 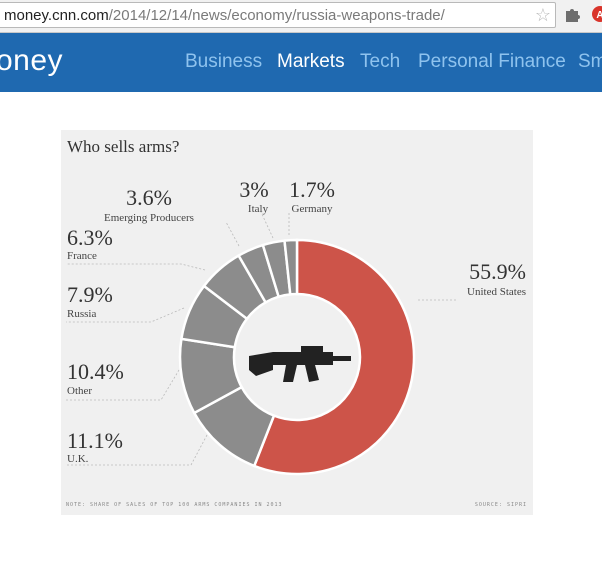 I want to click on value-label-united-states: 55.9%, so click(x=497, y=271).